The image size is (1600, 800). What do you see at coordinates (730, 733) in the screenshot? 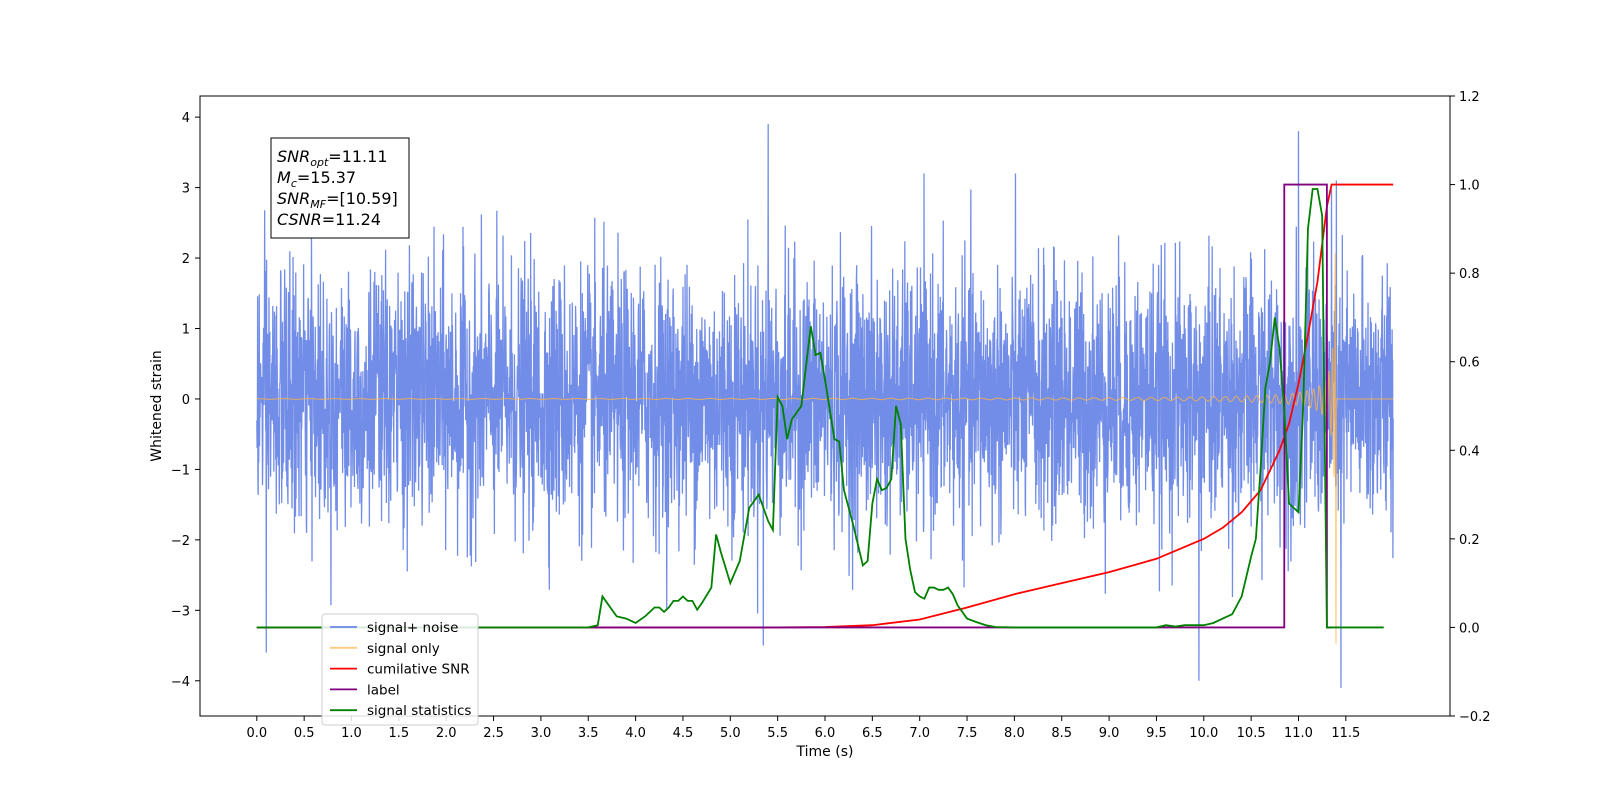
I see `x-tick-label: 5.0` at bounding box center [730, 733].